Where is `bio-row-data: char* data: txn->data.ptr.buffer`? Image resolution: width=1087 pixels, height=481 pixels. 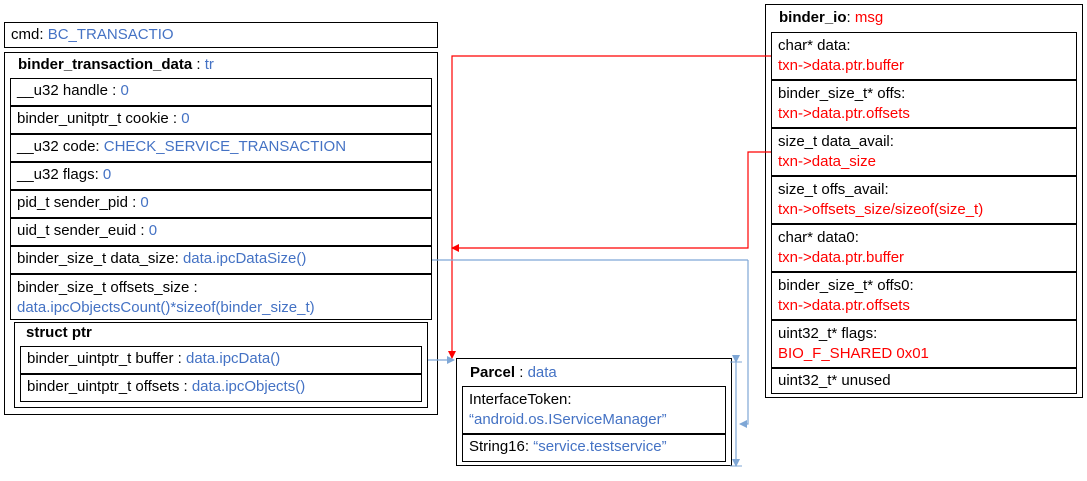 bio-row-data: char* data: txn->data.ptr.buffer is located at coordinates (924, 56).